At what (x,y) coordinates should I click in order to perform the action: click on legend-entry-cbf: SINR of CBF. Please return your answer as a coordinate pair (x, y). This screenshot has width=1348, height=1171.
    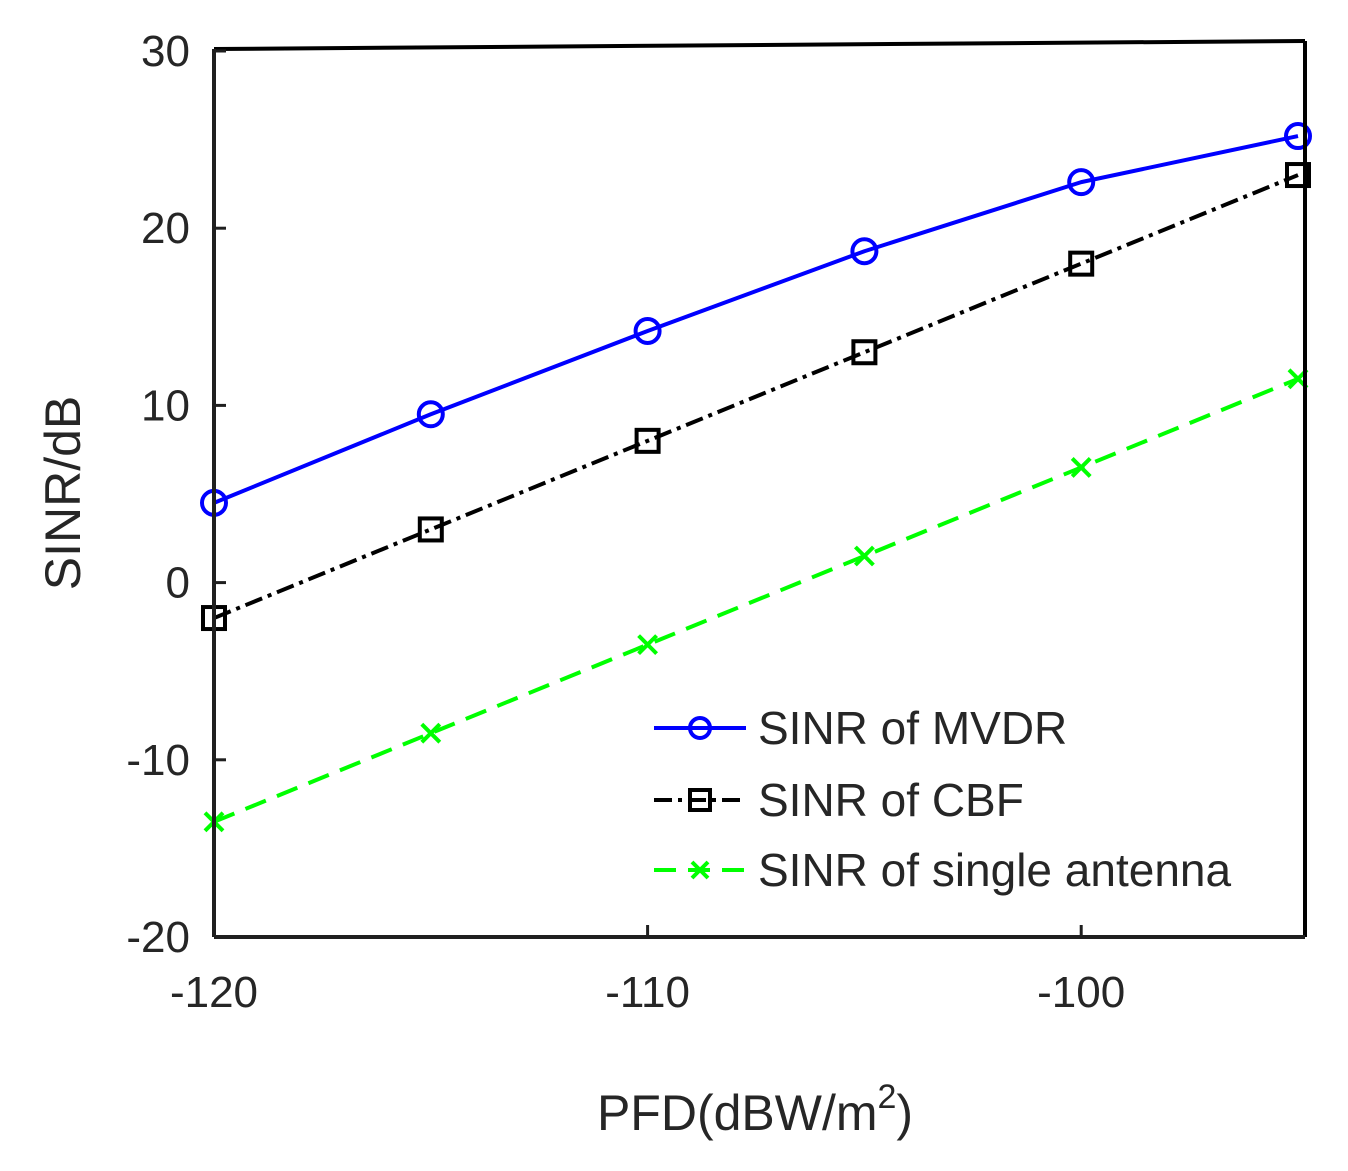
    Looking at the image, I should click on (839, 800).